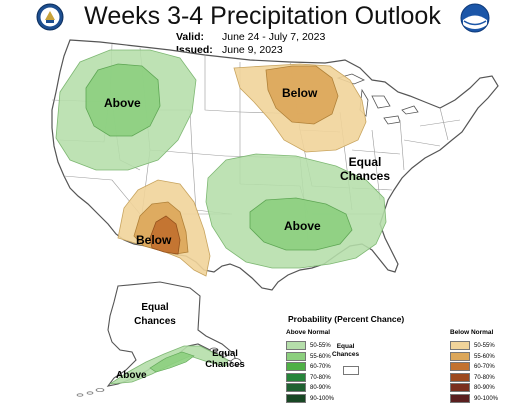 Image resolution: width=525 pixels, height=405 pixels. What do you see at coordinates (472, 377) in the screenshot?
I see `legend-below-row: 70-80%` at bounding box center [472, 377].